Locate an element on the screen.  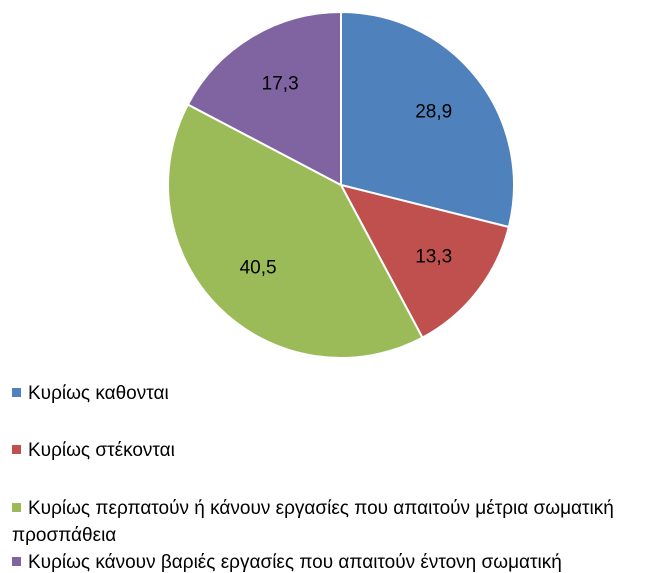
legend-entry: Κυρίως στέκονται is located at coordinates (322, 450).